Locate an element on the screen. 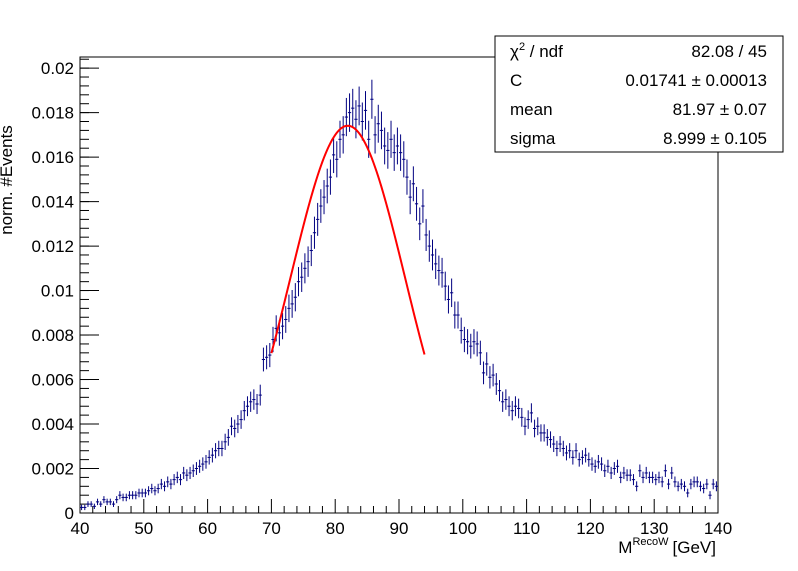  x-tick-label: 80 is located at coordinates (335, 528).